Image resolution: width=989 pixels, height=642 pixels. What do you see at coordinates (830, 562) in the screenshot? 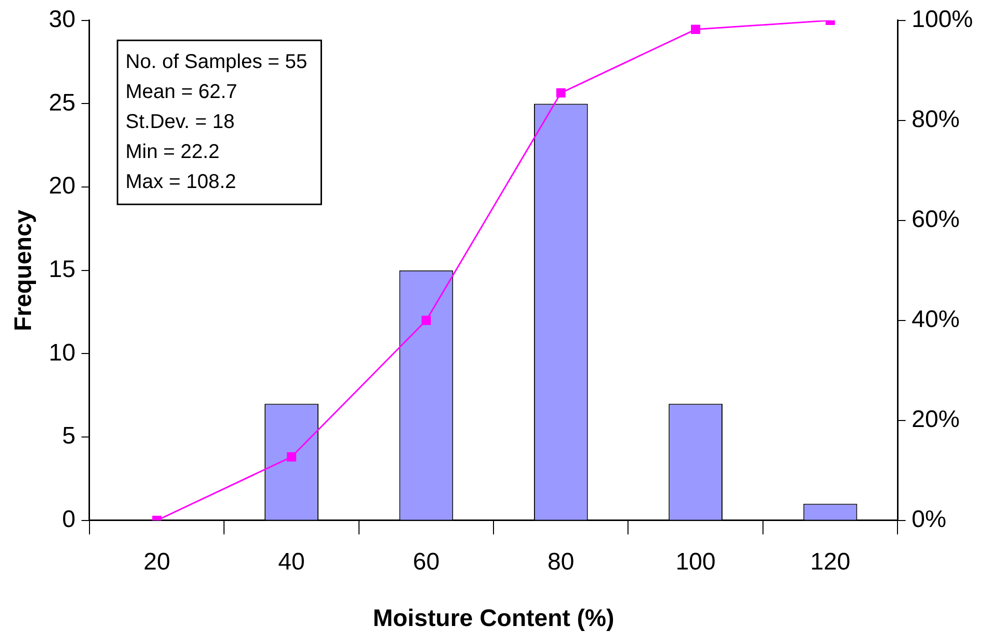
I see `x-tick-label: 120` at bounding box center [830, 562].